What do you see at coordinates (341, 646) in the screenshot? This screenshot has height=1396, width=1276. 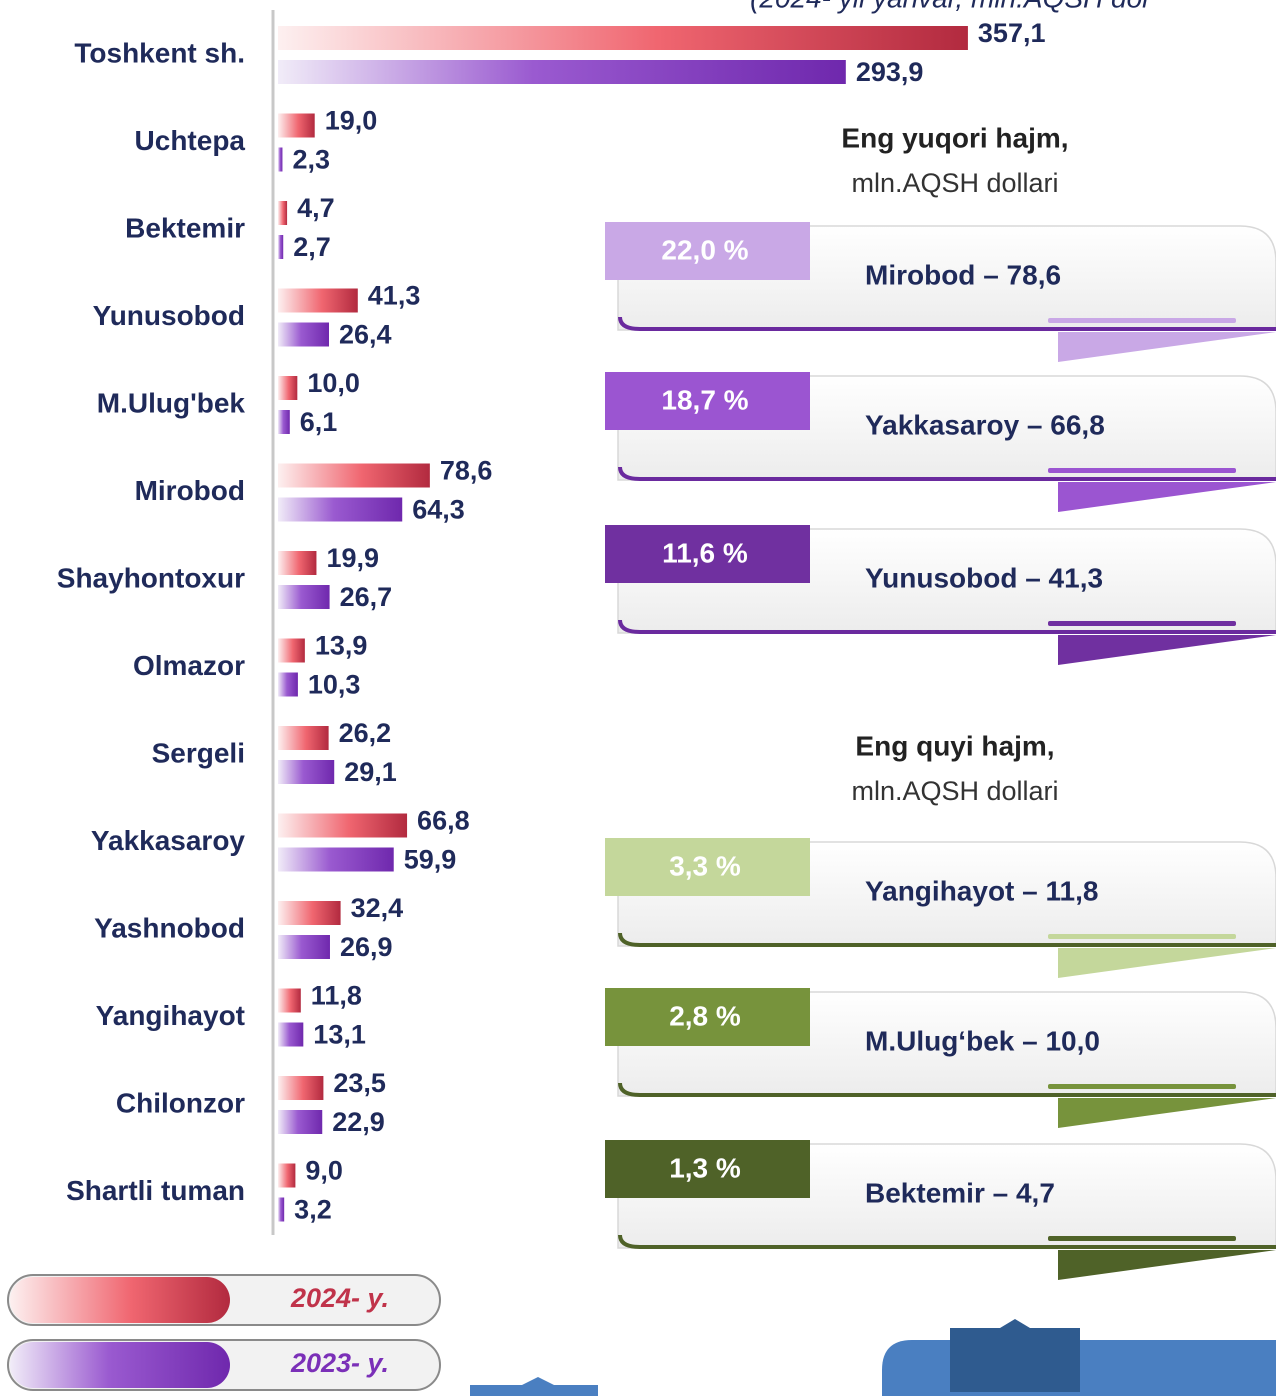 I see `value-label: 13,9` at bounding box center [341, 646].